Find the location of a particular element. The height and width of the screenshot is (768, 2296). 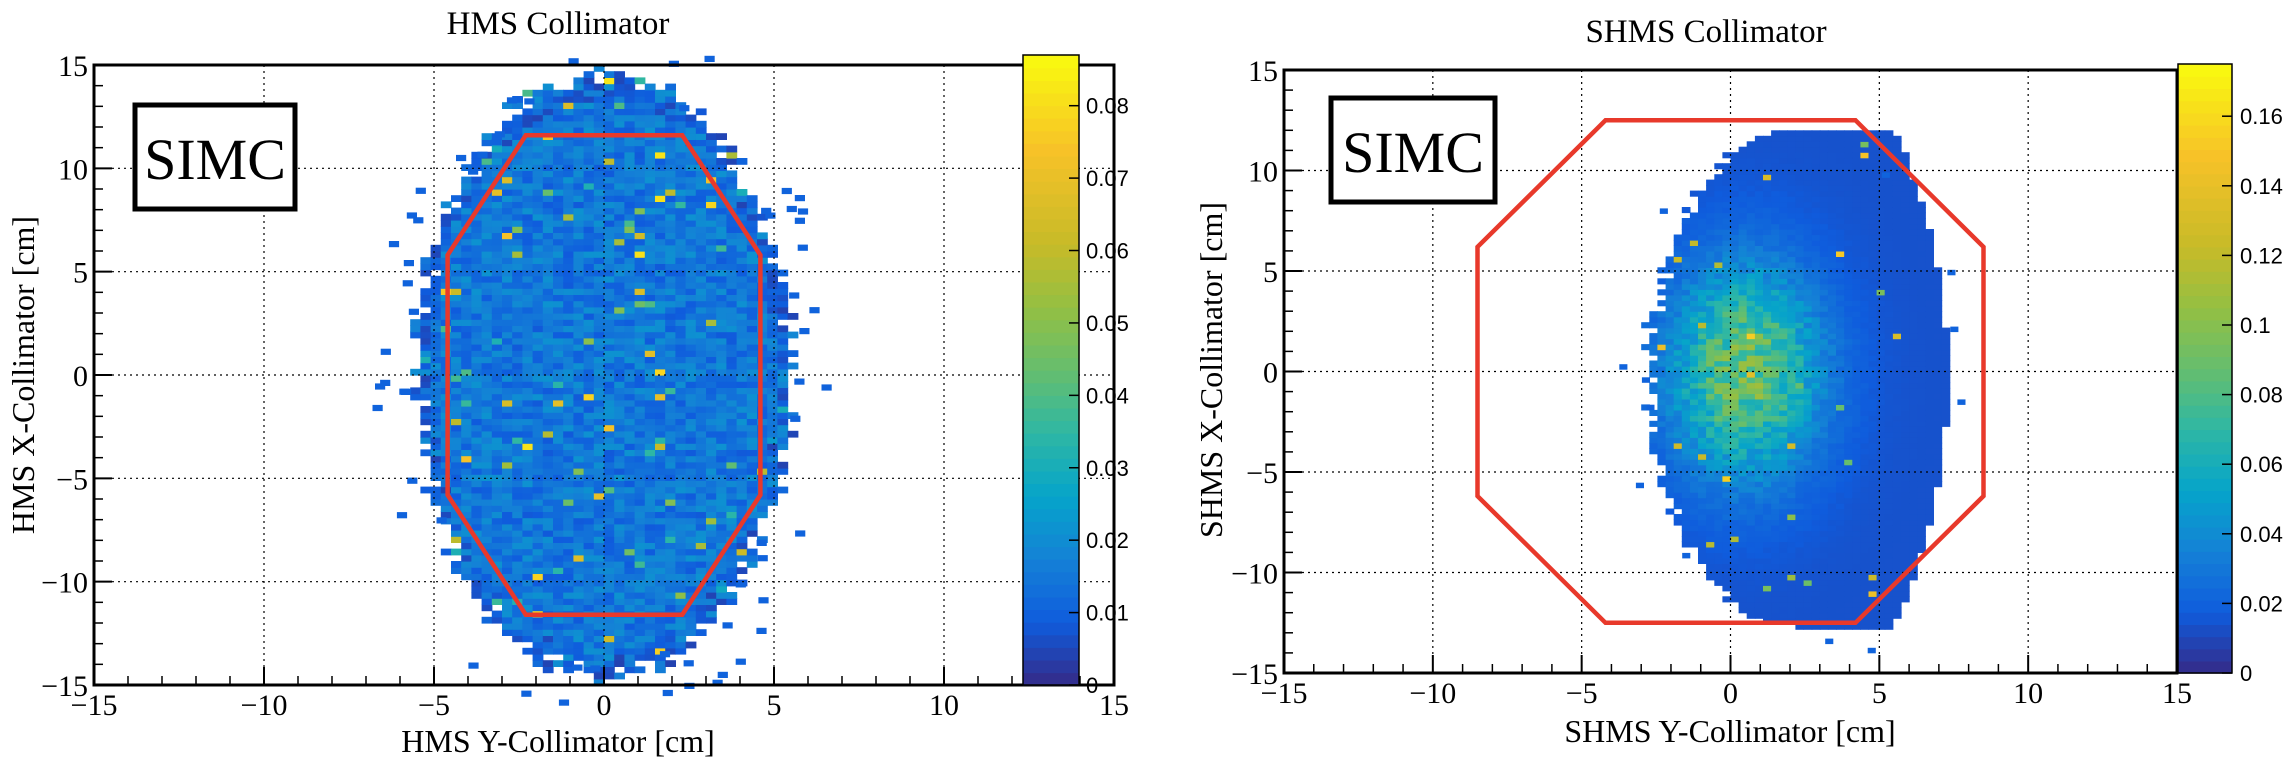

hms-collimator-outline is located at coordinates (604, 375).